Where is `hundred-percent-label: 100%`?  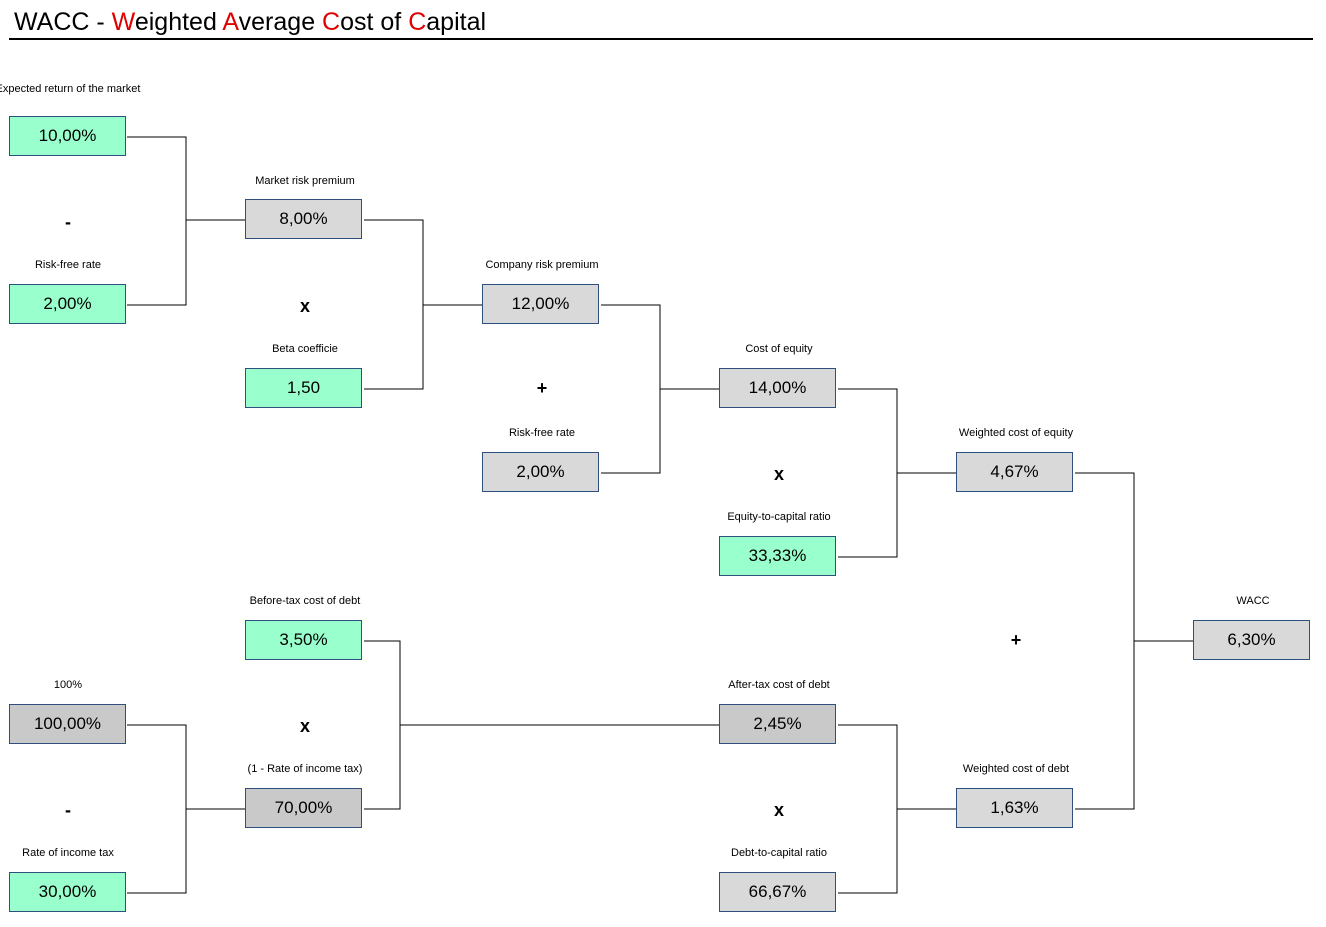 hundred-percent-label: 100% is located at coordinates (68, 685).